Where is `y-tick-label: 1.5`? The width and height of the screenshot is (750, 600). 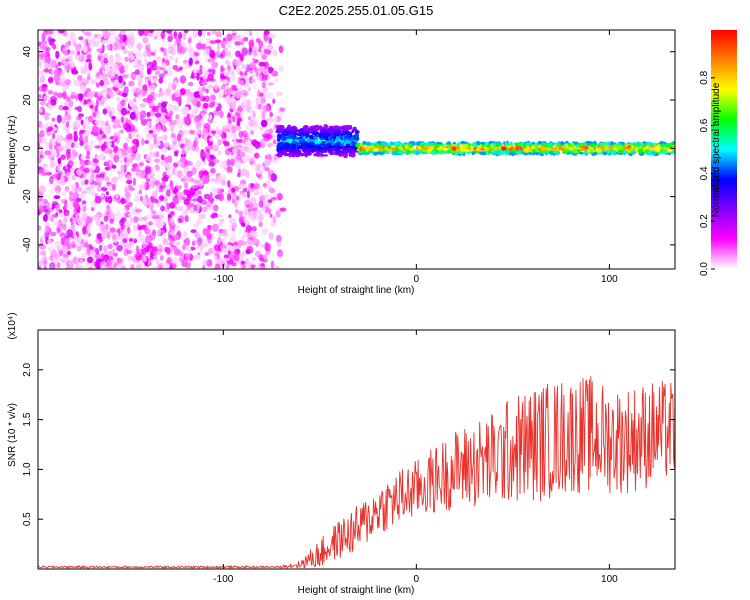
y-tick-label: 1.5 is located at coordinates (27, 419).